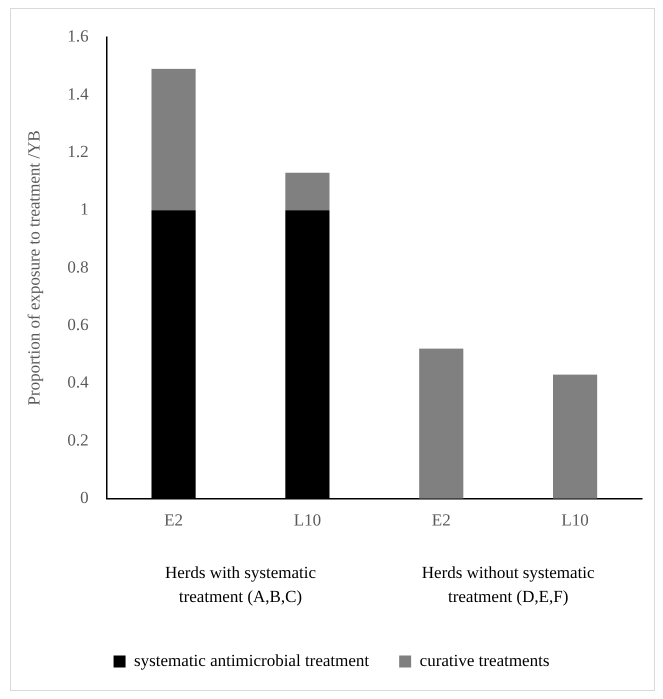  I want to click on y-tick-label: 1.6, so click(78, 36).